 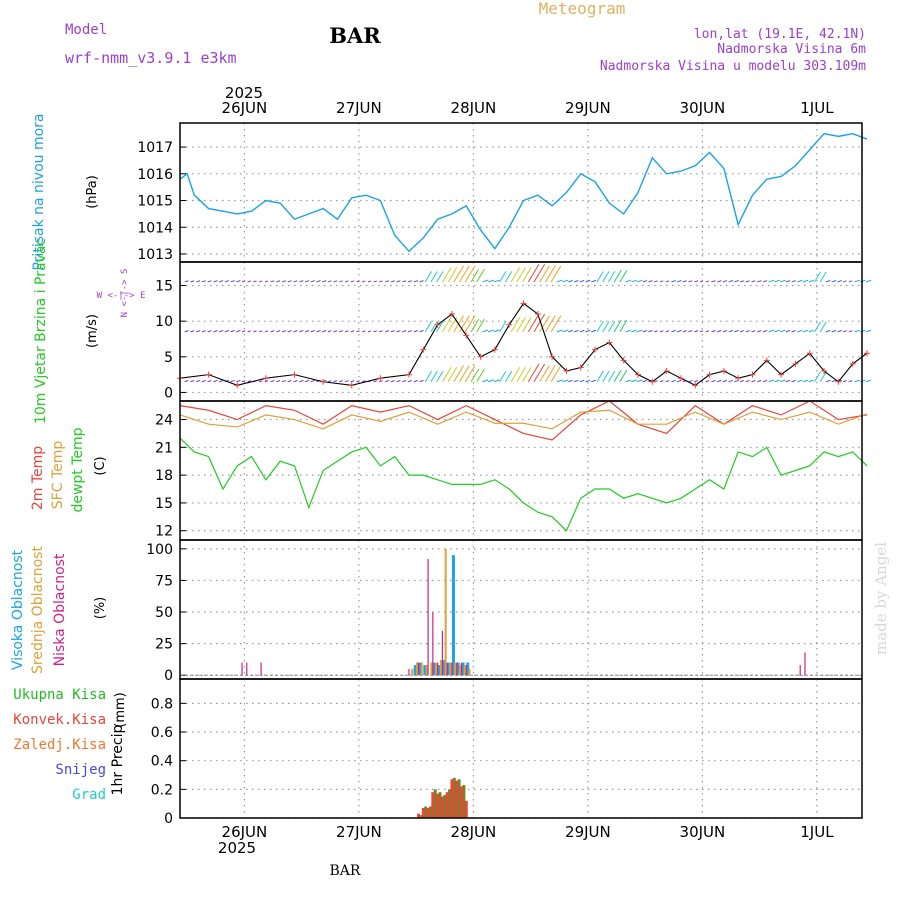 I want to click on panel-cloud: 0 25 50 75 100, so click(x=504, y=611).